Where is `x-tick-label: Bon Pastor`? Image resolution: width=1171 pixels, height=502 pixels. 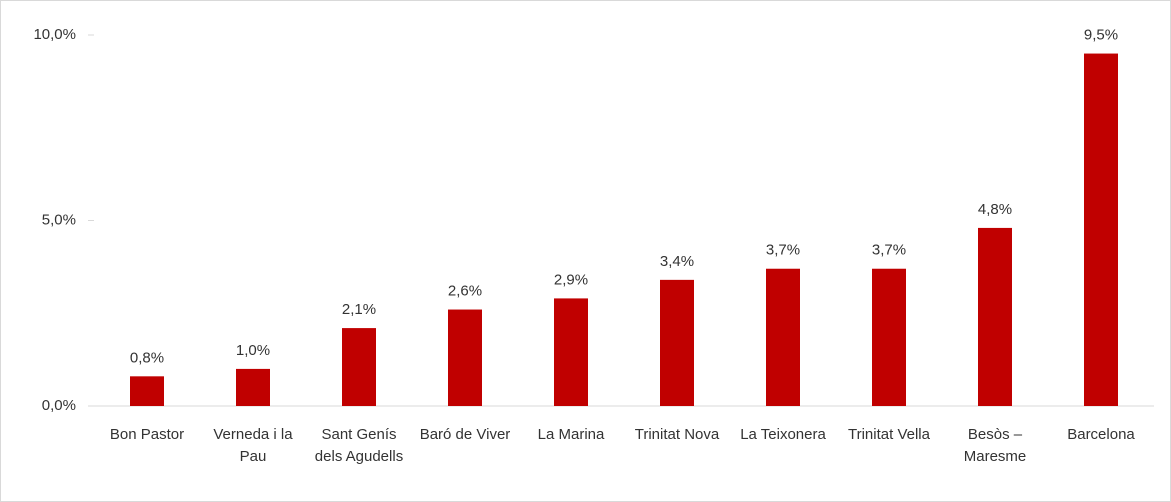 x-tick-label: Bon Pastor is located at coordinates (147, 434).